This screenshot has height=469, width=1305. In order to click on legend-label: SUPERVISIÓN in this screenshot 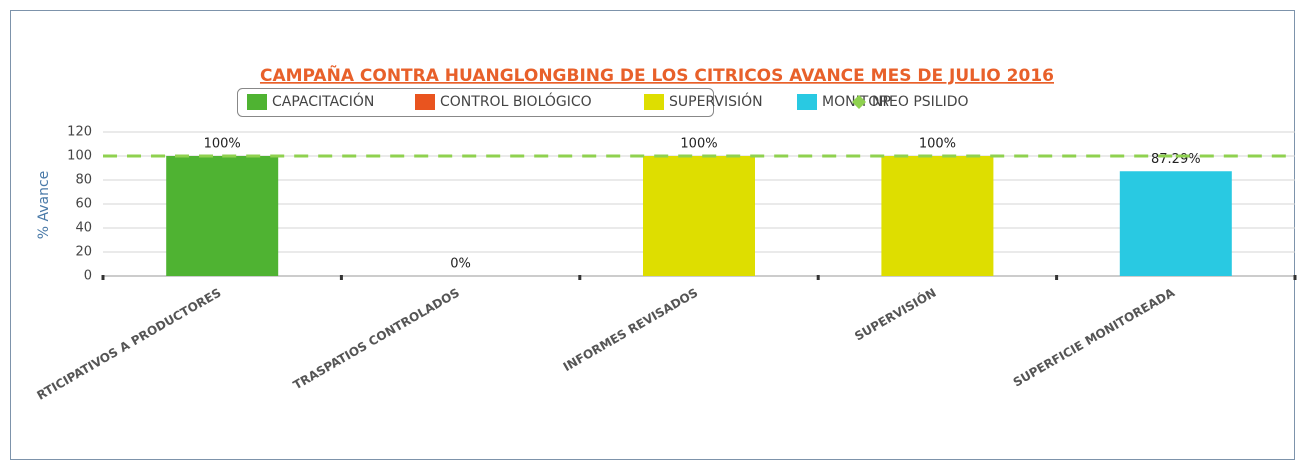, I will do `click(716, 101)`.